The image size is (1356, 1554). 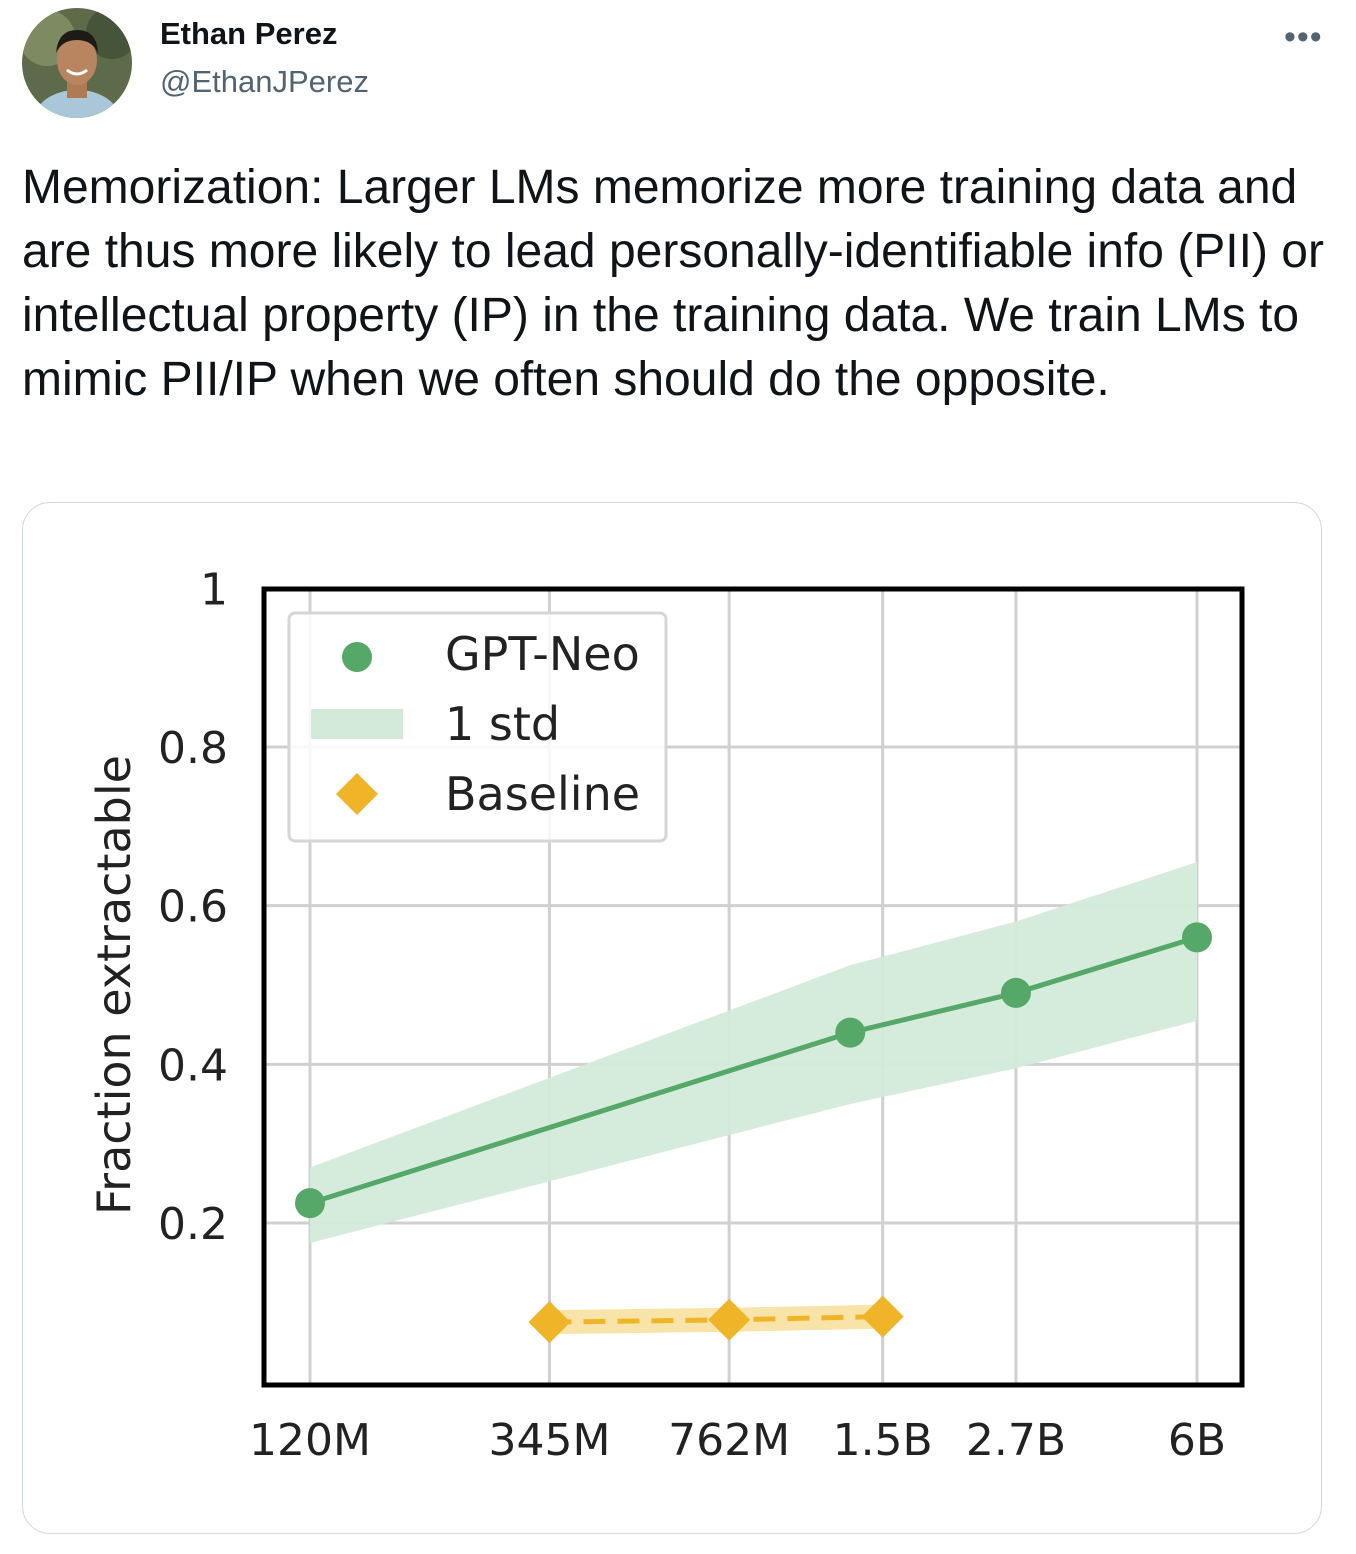 I want to click on legend-box, so click(x=477, y=727).